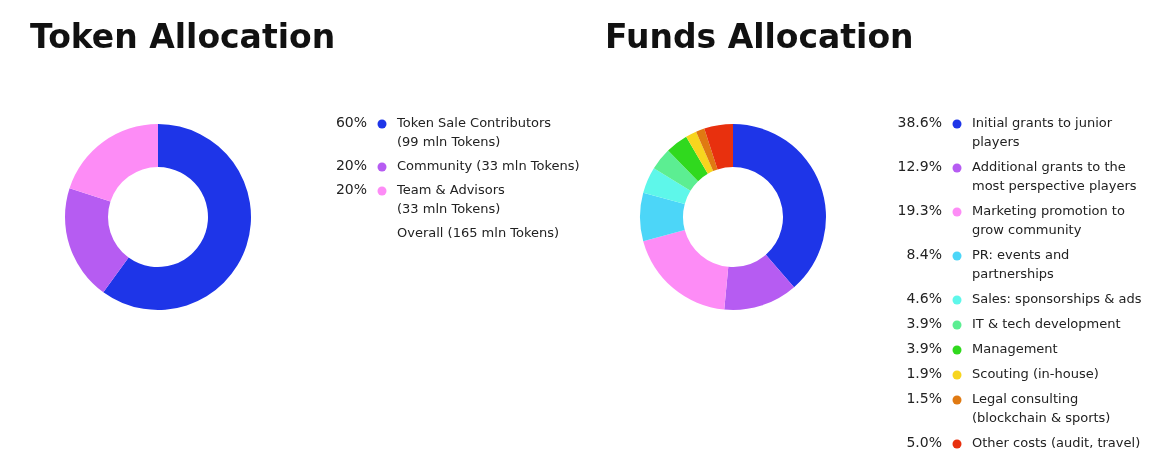  Describe the element at coordinates (759, 36) in the screenshot. I see `chart-title: Funds Allocation` at that location.